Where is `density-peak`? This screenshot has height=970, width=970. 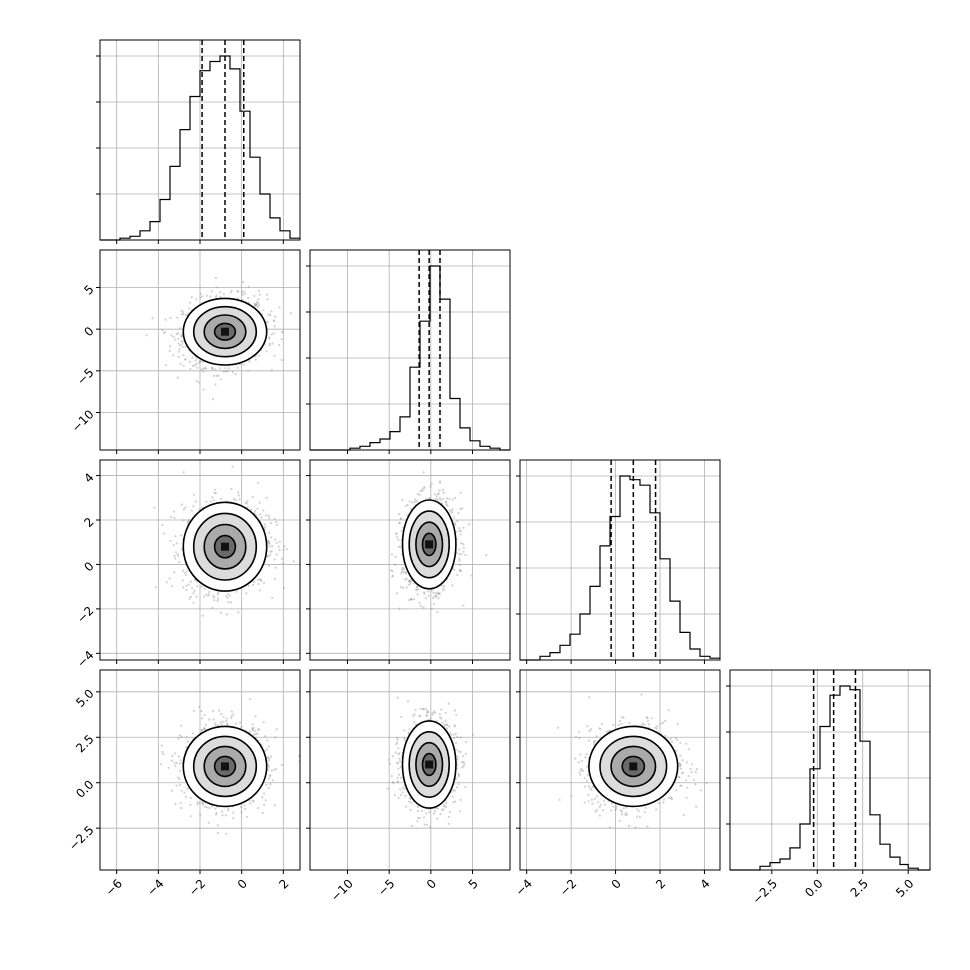
density-peak is located at coordinates (429, 544).